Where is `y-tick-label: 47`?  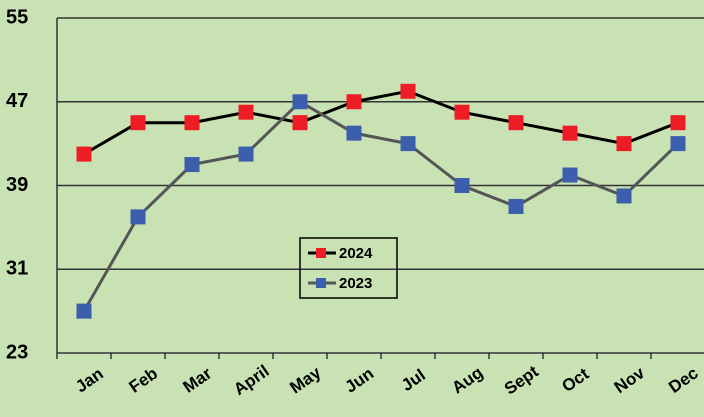
y-tick-label: 47 is located at coordinates (17, 101).